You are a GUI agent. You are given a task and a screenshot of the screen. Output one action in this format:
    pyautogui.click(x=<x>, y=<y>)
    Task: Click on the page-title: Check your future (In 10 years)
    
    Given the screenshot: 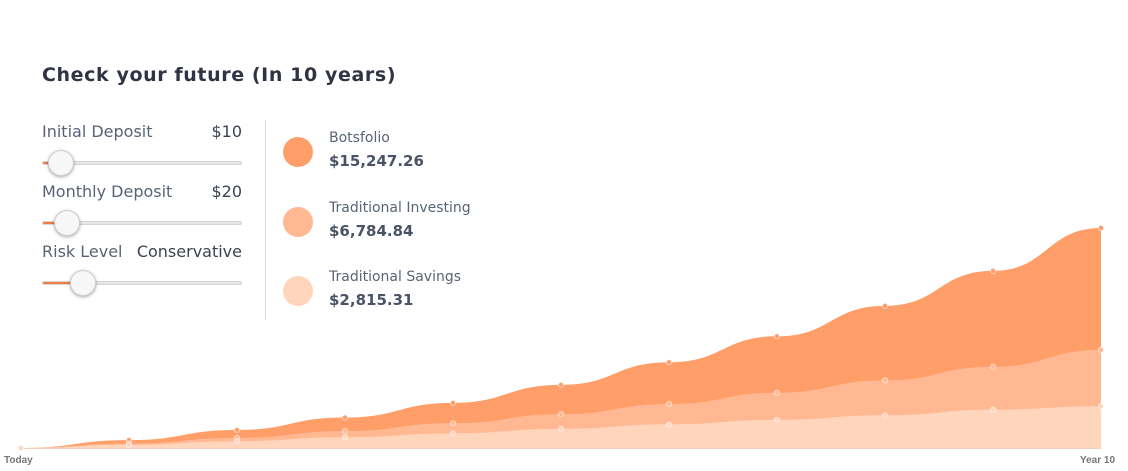 What is the action you would take?
    pyautogui.click(x=219, y=75)
    